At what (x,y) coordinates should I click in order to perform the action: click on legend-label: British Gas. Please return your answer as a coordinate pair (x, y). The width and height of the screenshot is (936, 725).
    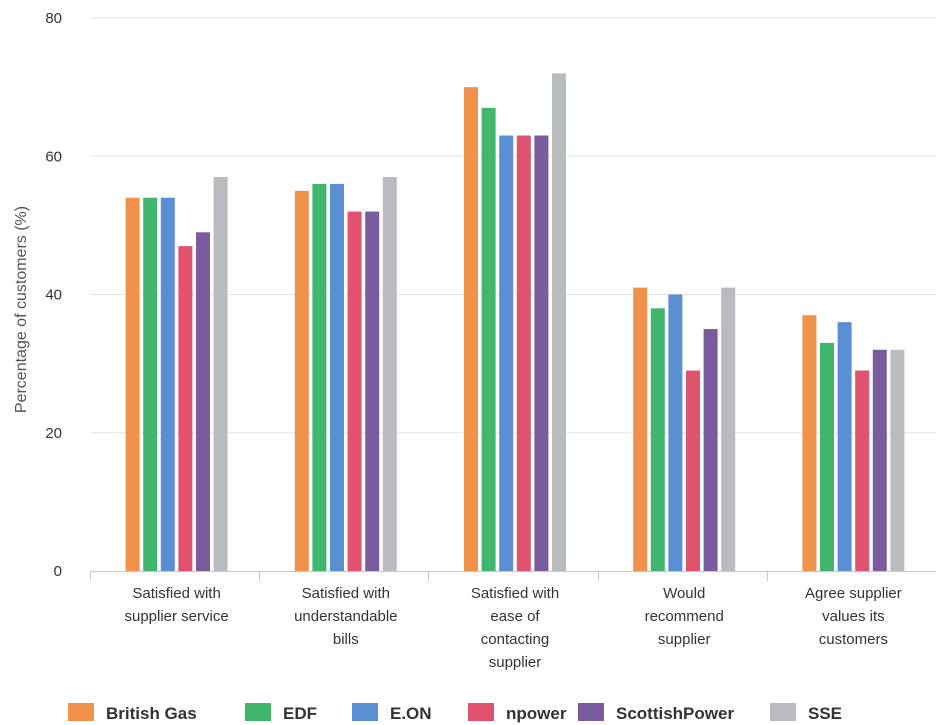
    Looking at the image, I should click on (151, 713).